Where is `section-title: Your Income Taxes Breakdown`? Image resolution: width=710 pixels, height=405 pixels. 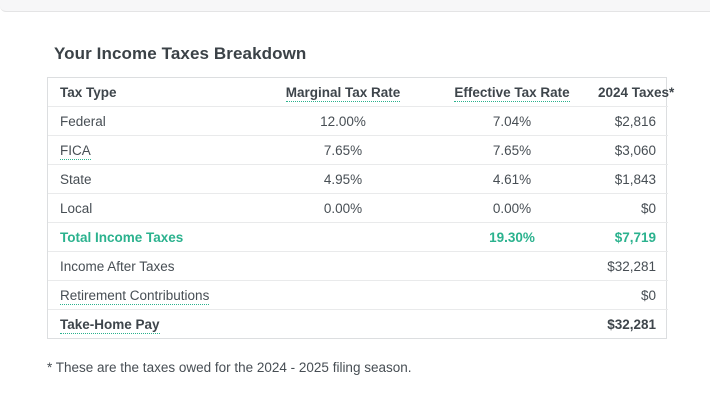
section-title: Your Income Taxes Breakdown is located at coordinates (180, 53).